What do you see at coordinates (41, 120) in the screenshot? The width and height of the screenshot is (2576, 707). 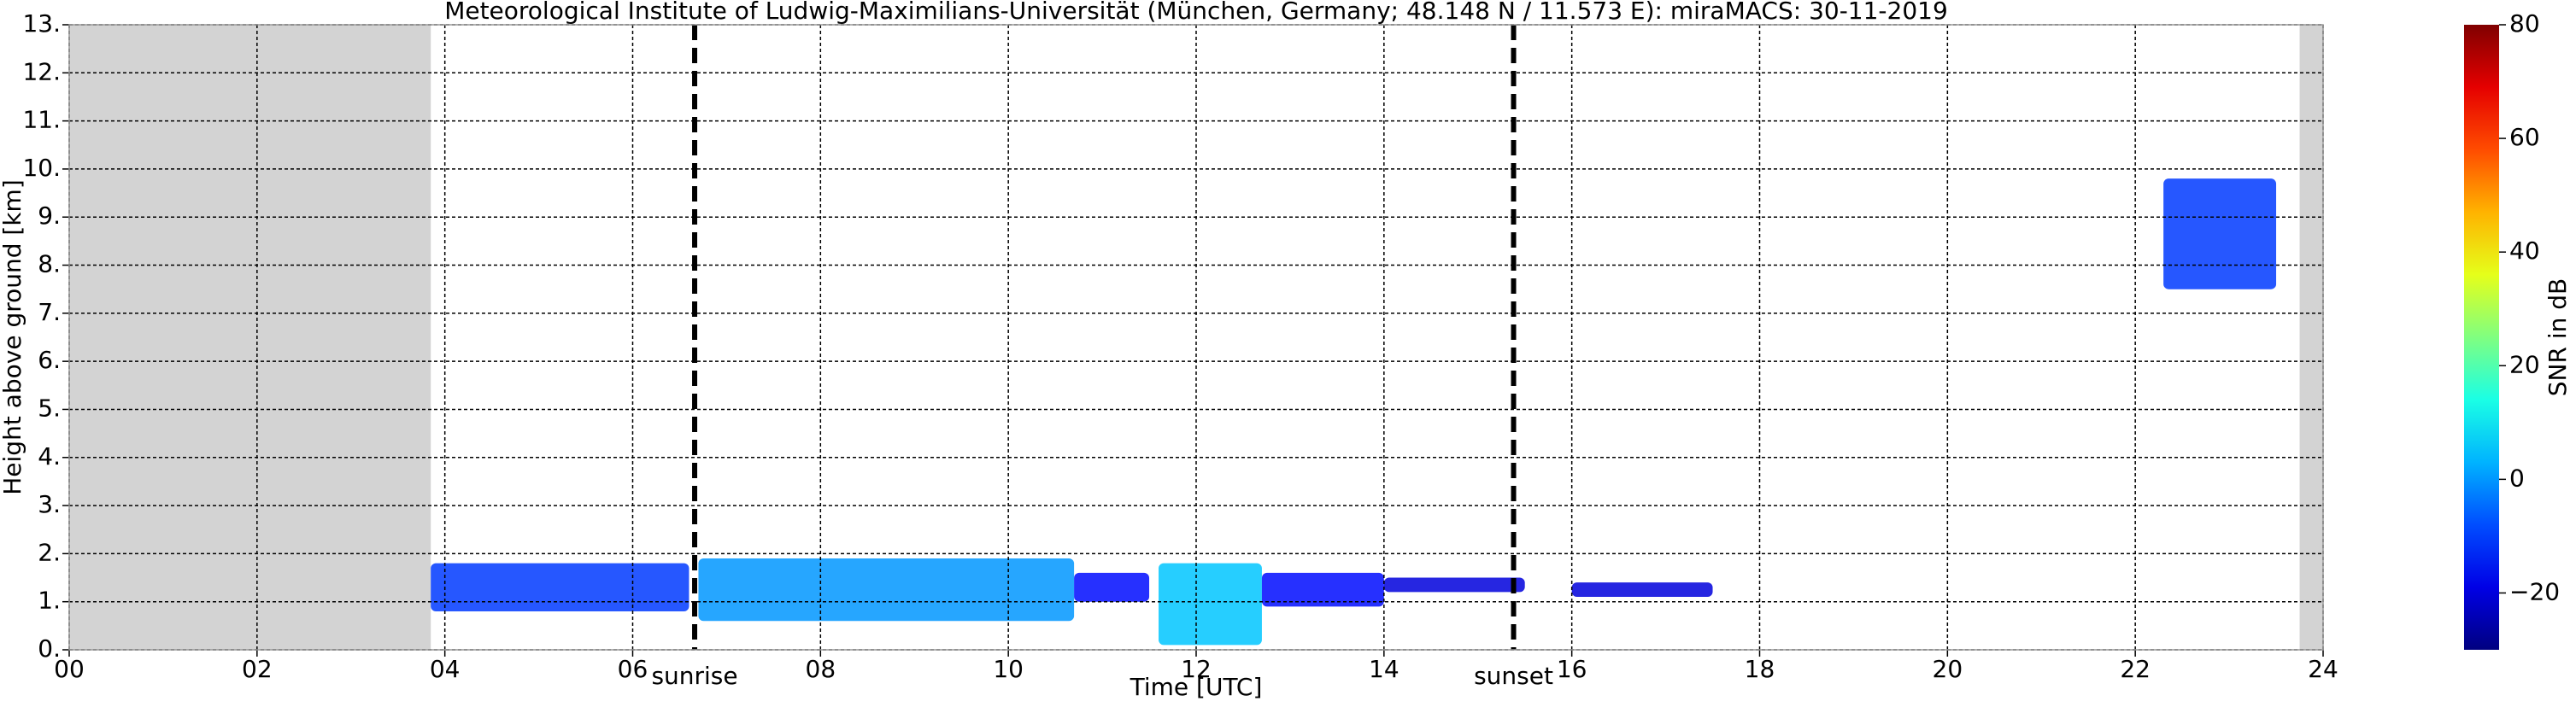 I see `y-tick-label: 11.` at bounding box center [41, 120].